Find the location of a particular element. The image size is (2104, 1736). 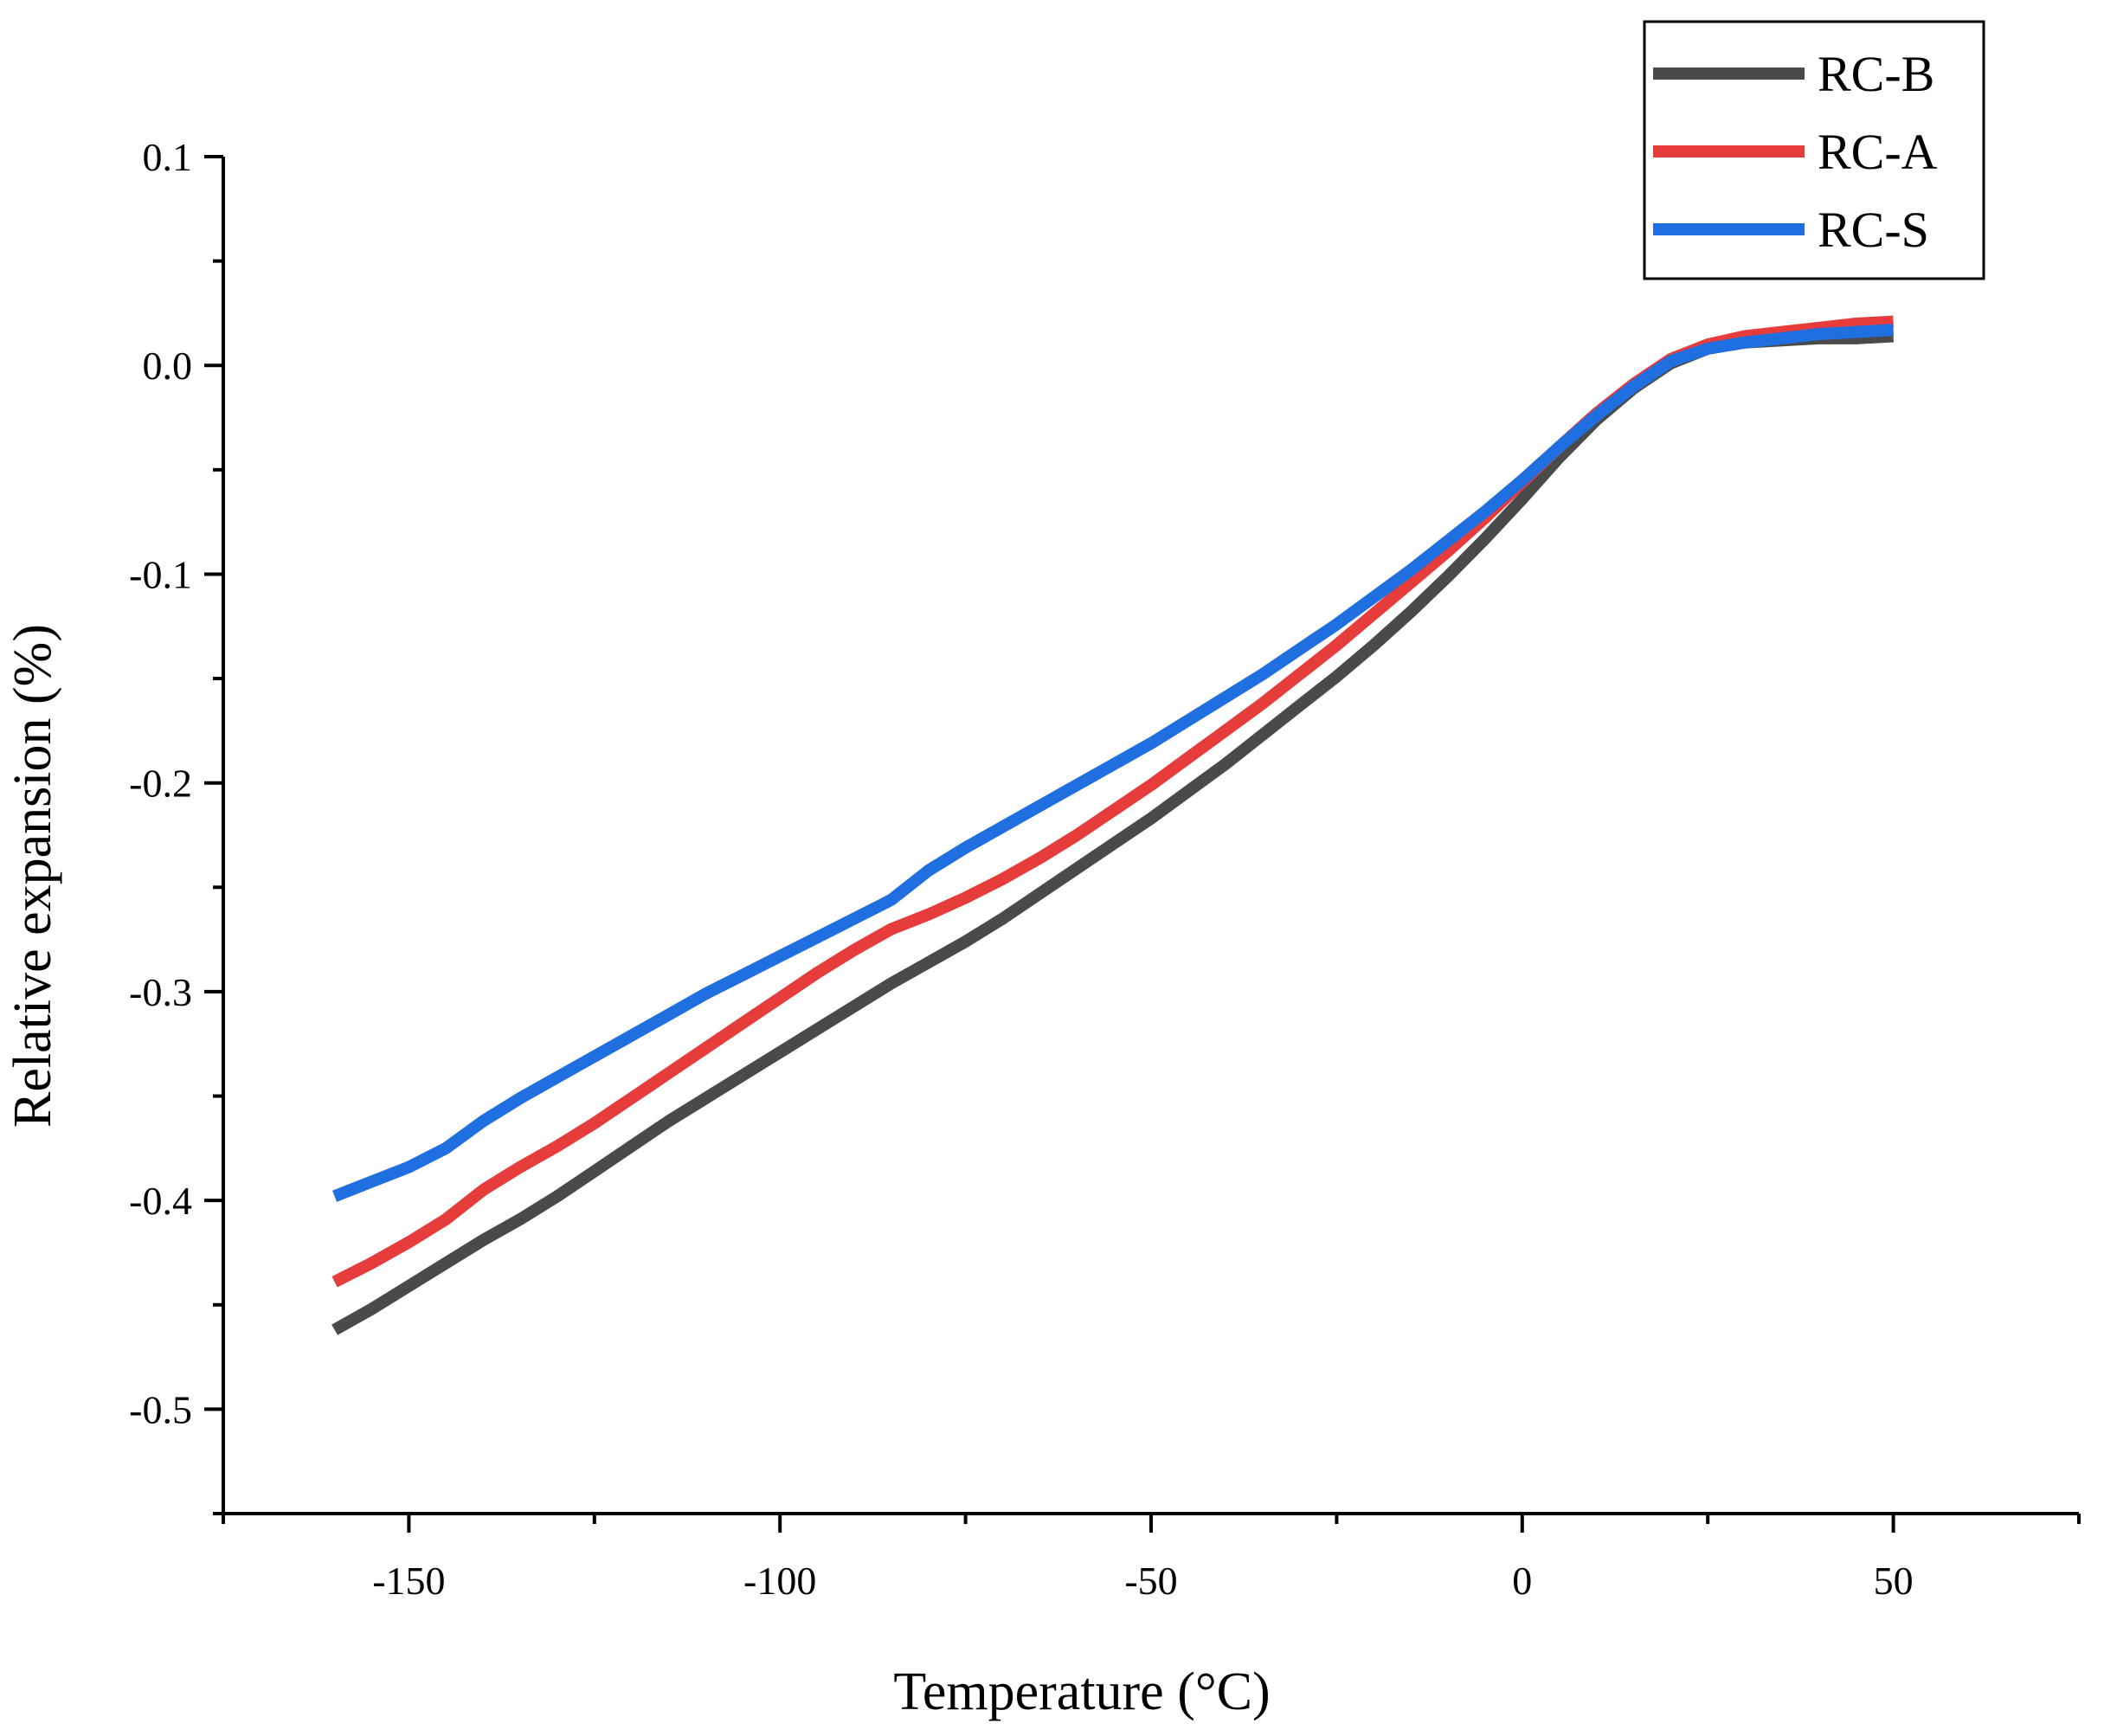

y-tick-label: -0.2 is located at coordinates (160, 784).